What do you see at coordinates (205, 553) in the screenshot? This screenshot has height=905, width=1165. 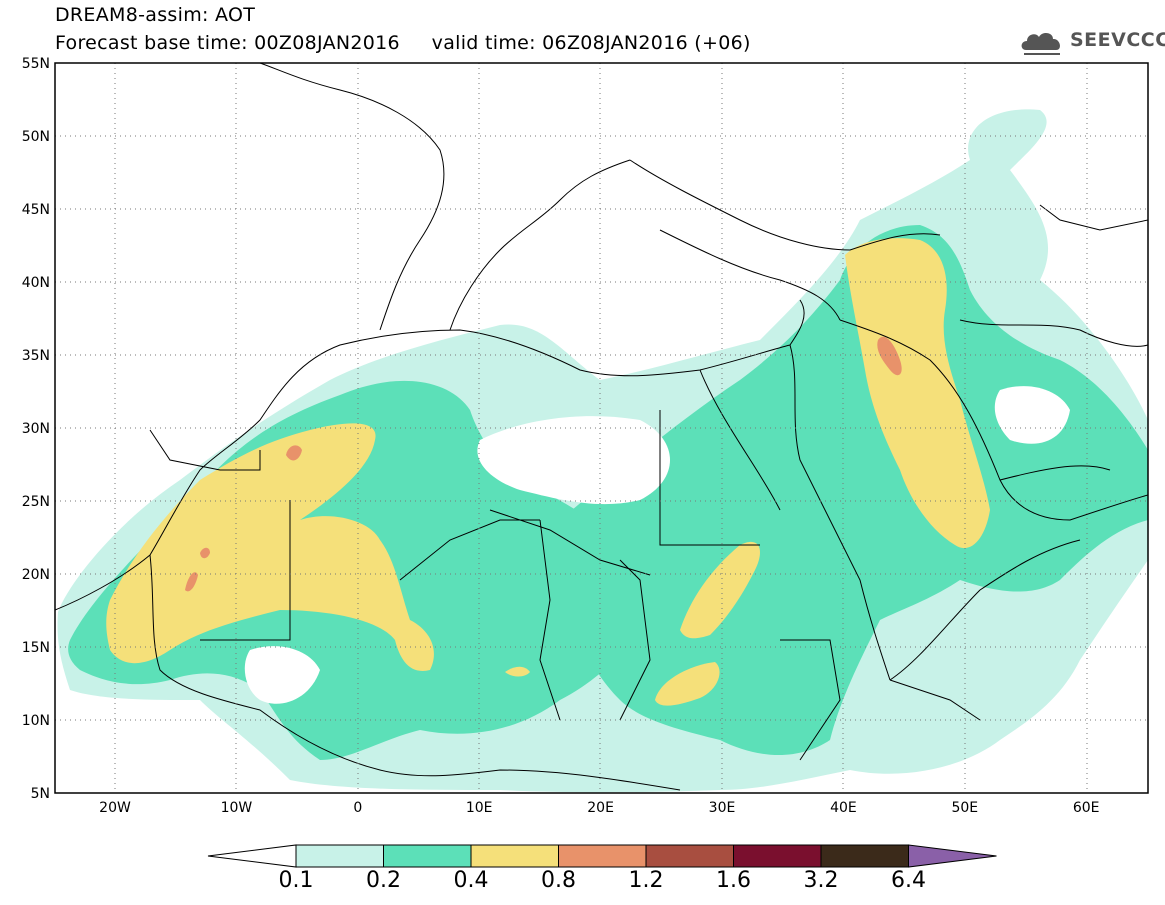 I see `aot-level-0.8-region-mauritania-2` at bounding box center [205, 553].